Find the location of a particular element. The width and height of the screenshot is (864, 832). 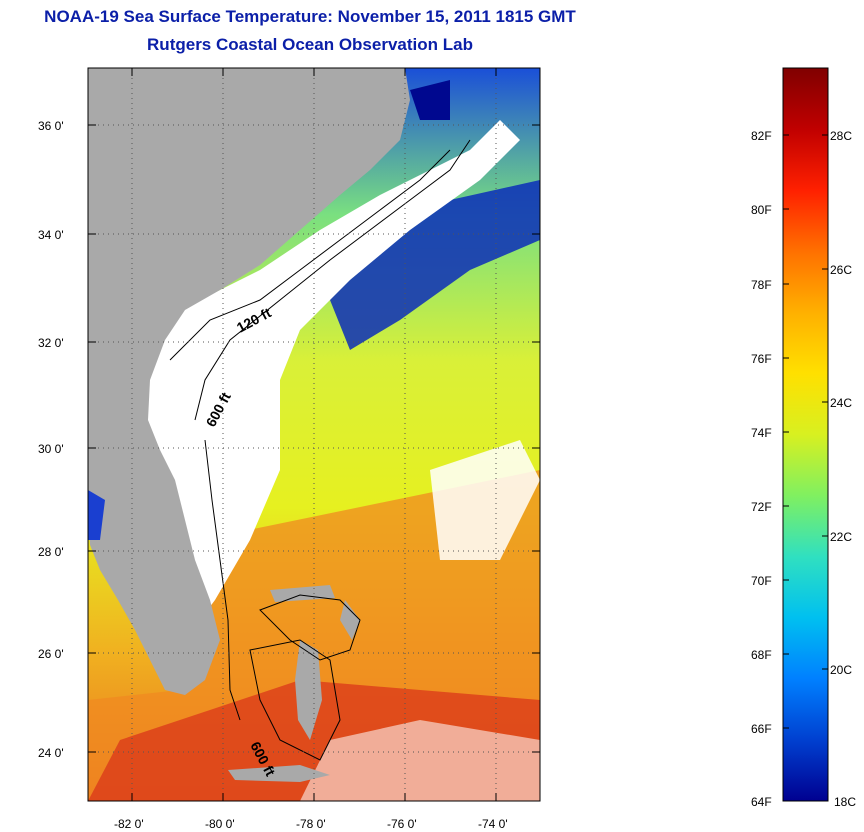

contour-florida-shelf is located at coordinates (222, 580).